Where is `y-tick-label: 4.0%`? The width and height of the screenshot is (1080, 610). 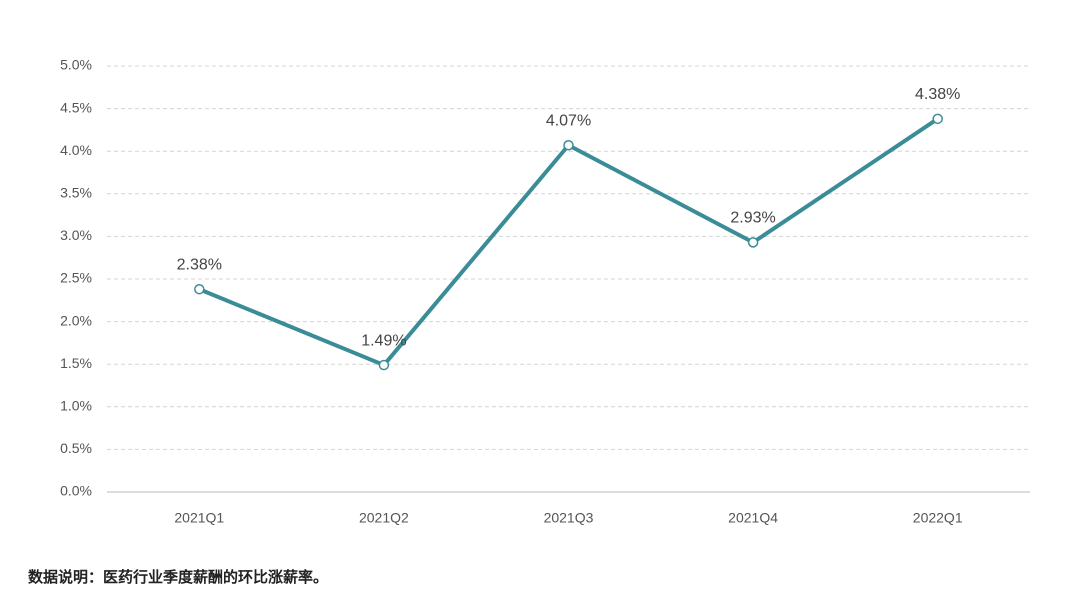
y-tick-label: 4.0% is located at coordinates (76, 150).